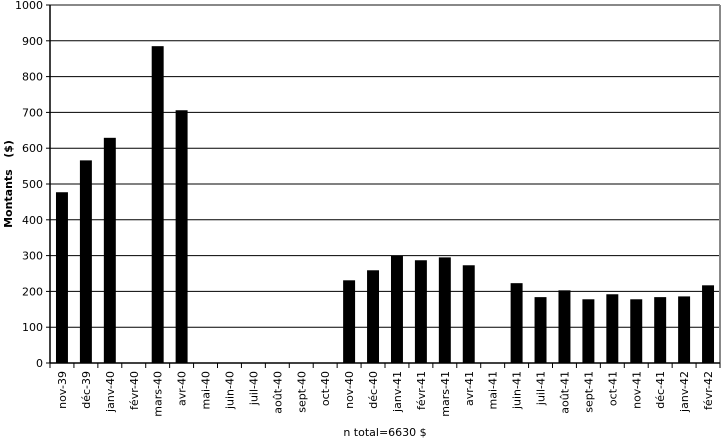  What do you see at coordinates (325, 388) in the screenshot?
I see `x-tick-label: oct-40` at bounding box center [325, 388].